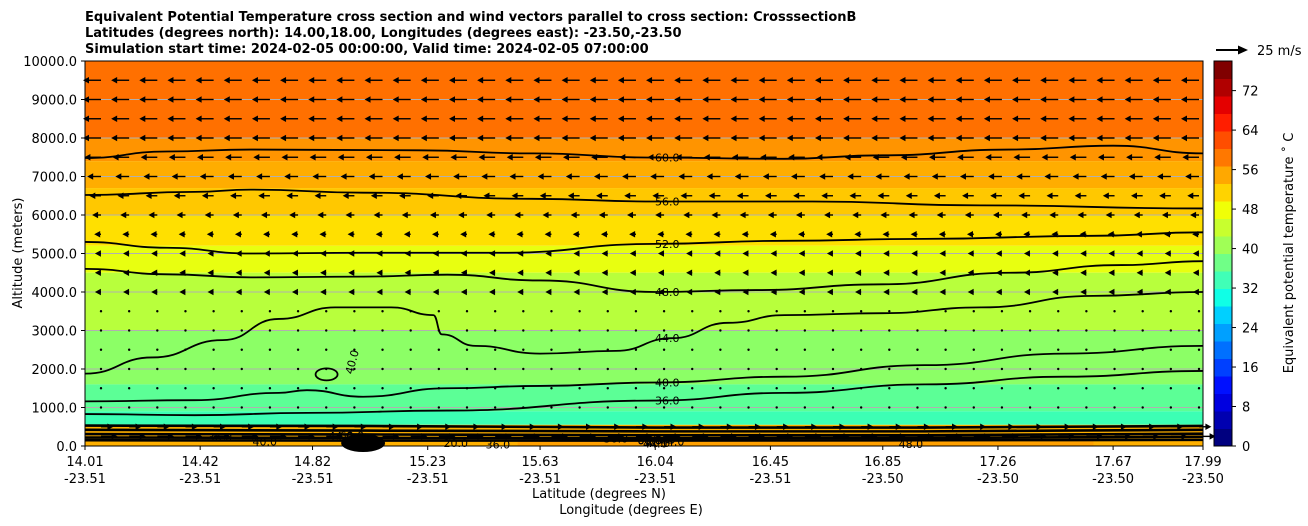 This screenshot has height=526, width=1308. What do you see at coordinates (220, 437) in the screenshot?
I see `inline-label-0: 36.0` at bounding box center [220, 437].